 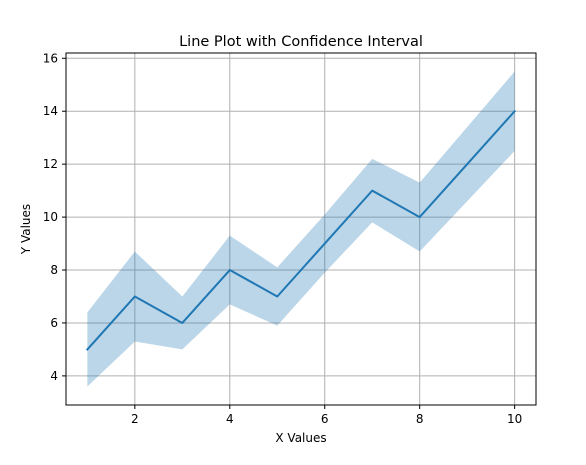 What do you see at coordinates (50, 164) in the screenshot?
I see `y-tick-label: 12` at bounding box center [50, 164].